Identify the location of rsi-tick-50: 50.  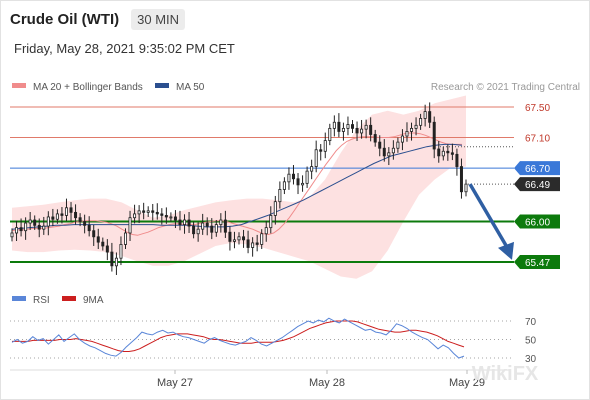
(531, 341).